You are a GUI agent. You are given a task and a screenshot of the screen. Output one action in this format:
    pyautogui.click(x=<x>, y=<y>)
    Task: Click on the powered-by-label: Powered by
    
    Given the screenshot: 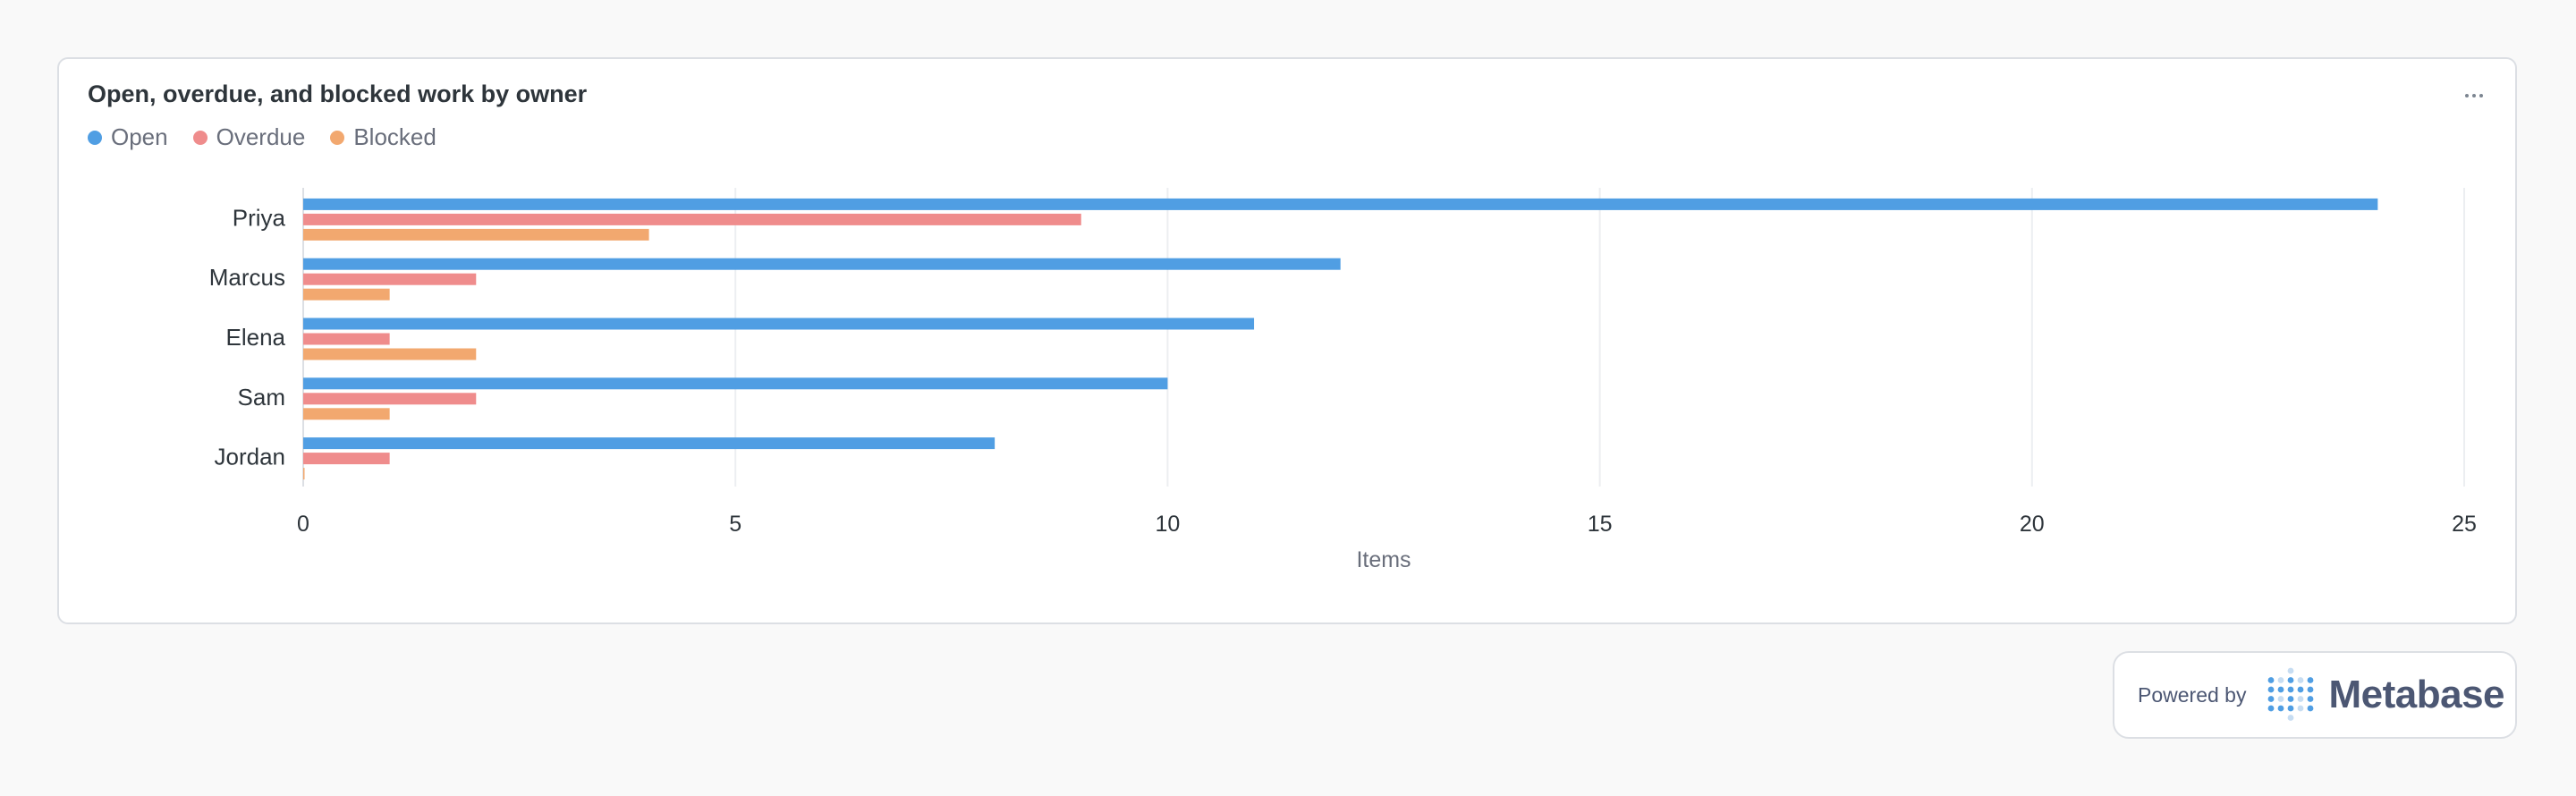 What is the action you would take?
    pyautogui.click(x=2192, y=694)
    